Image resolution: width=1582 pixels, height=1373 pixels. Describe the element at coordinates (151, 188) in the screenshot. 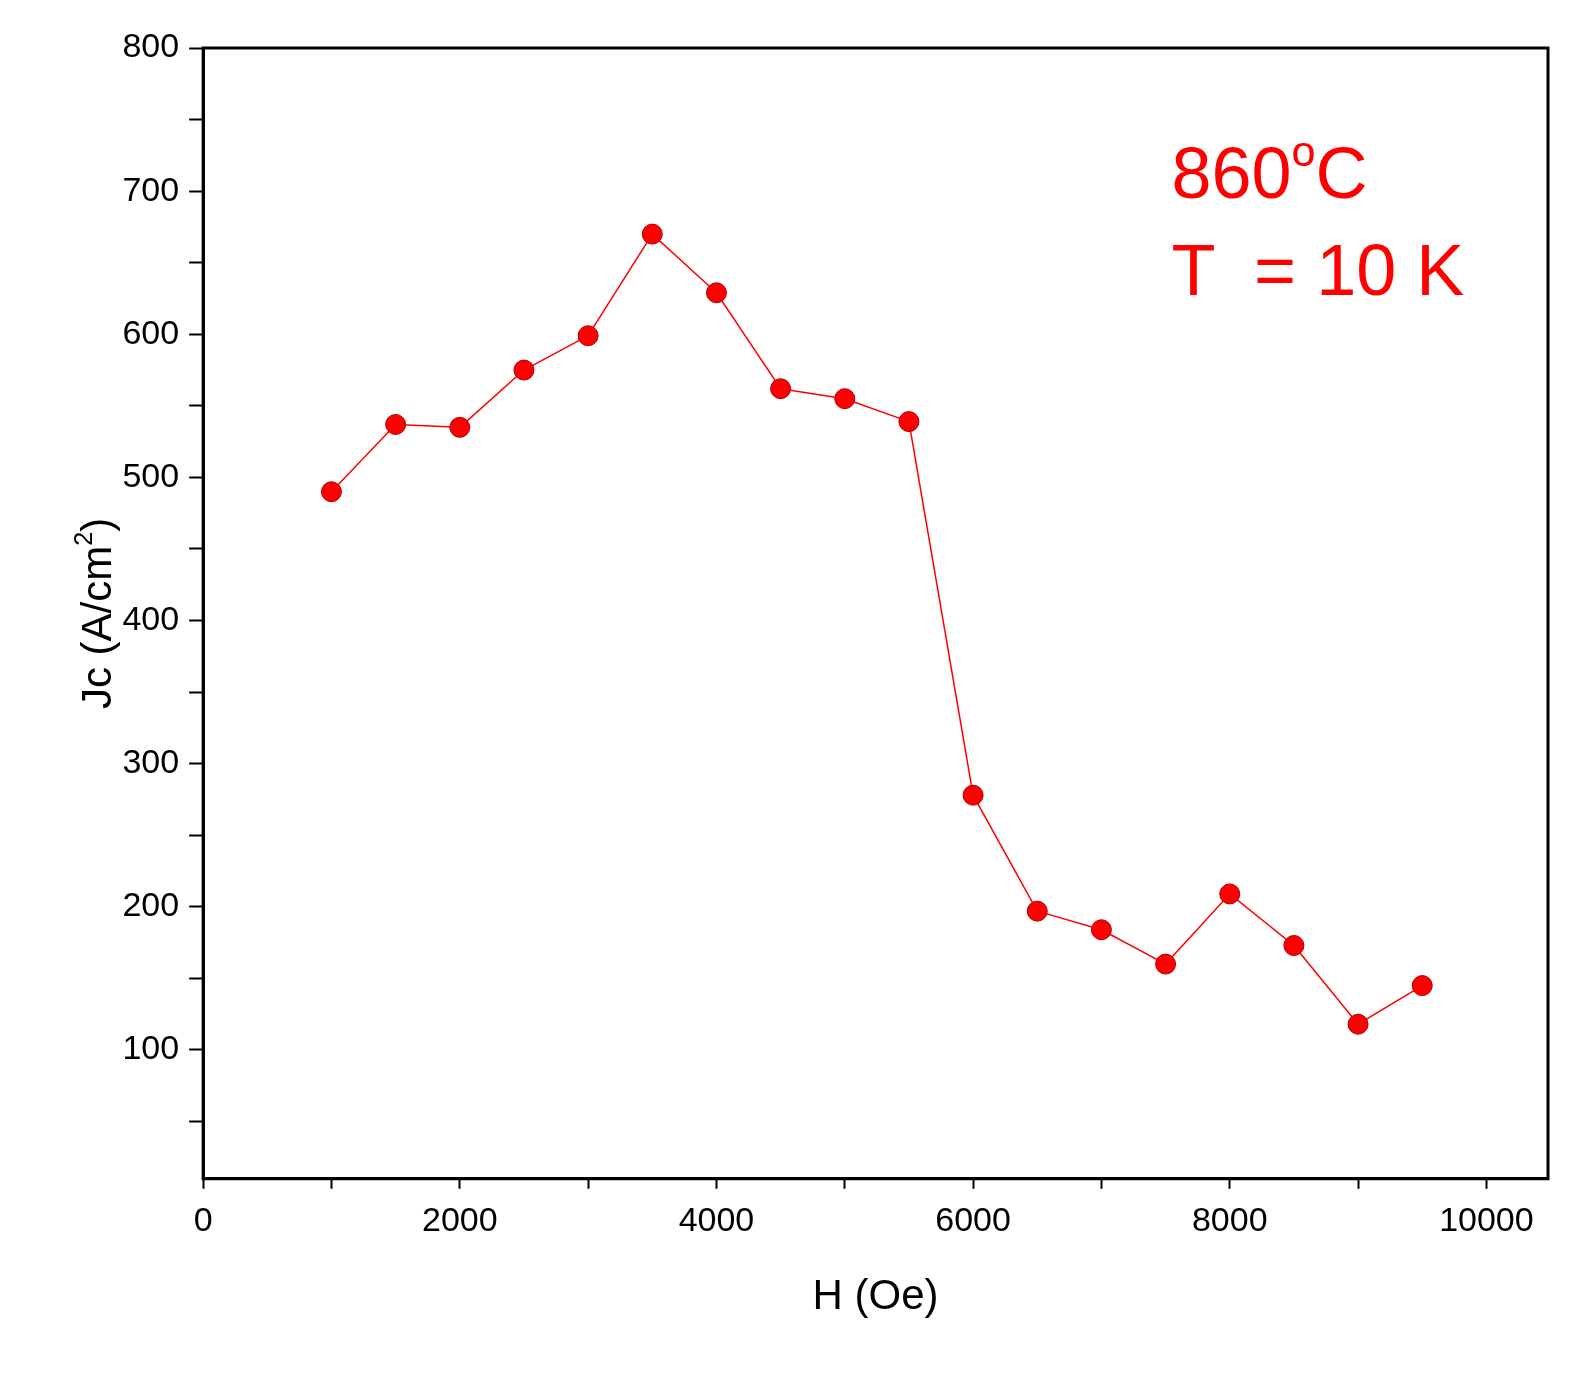

I see `y-tick-label: 700` at that location.